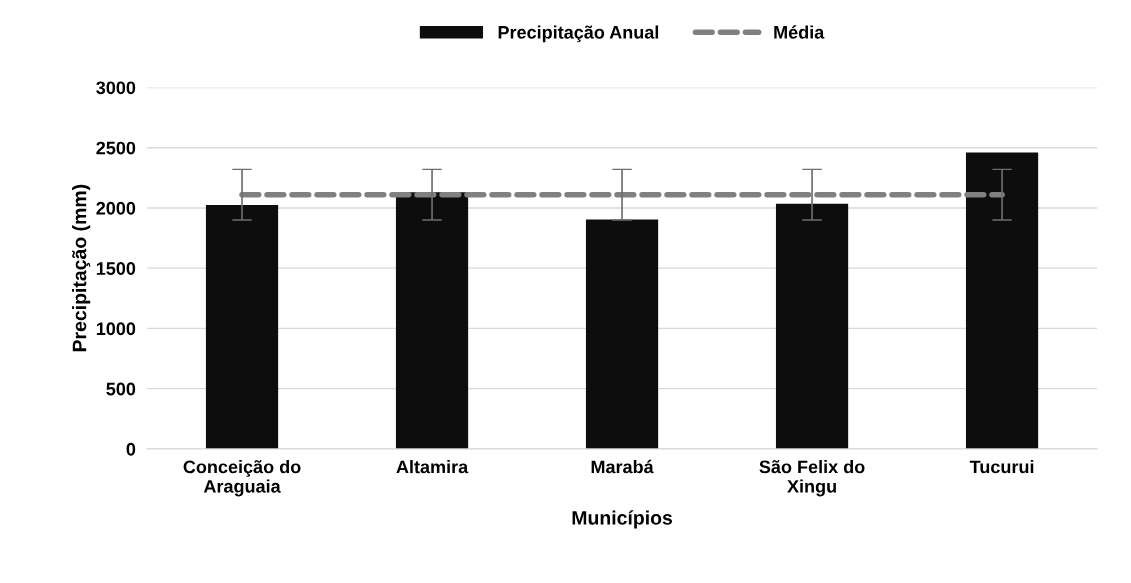  I want to click on y-tick-label: 2500, so click(116, 148).